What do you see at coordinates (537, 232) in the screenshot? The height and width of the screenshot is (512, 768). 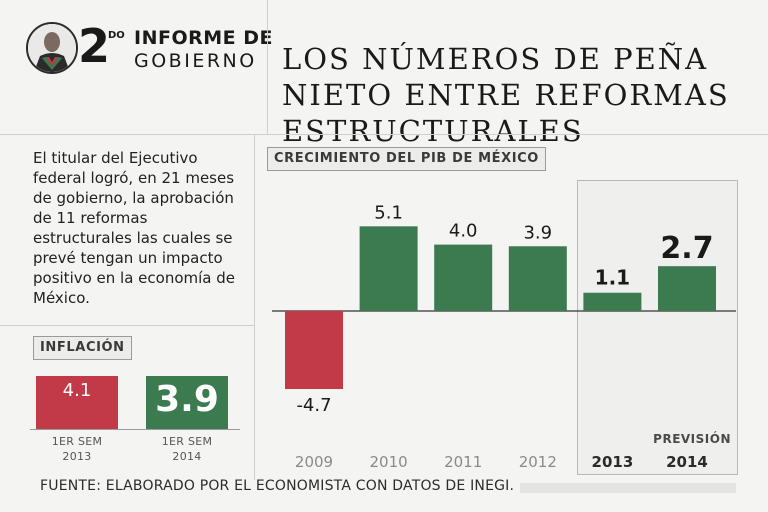 I see `data-label-2012: 3.9` at bounding box center [537, 232].